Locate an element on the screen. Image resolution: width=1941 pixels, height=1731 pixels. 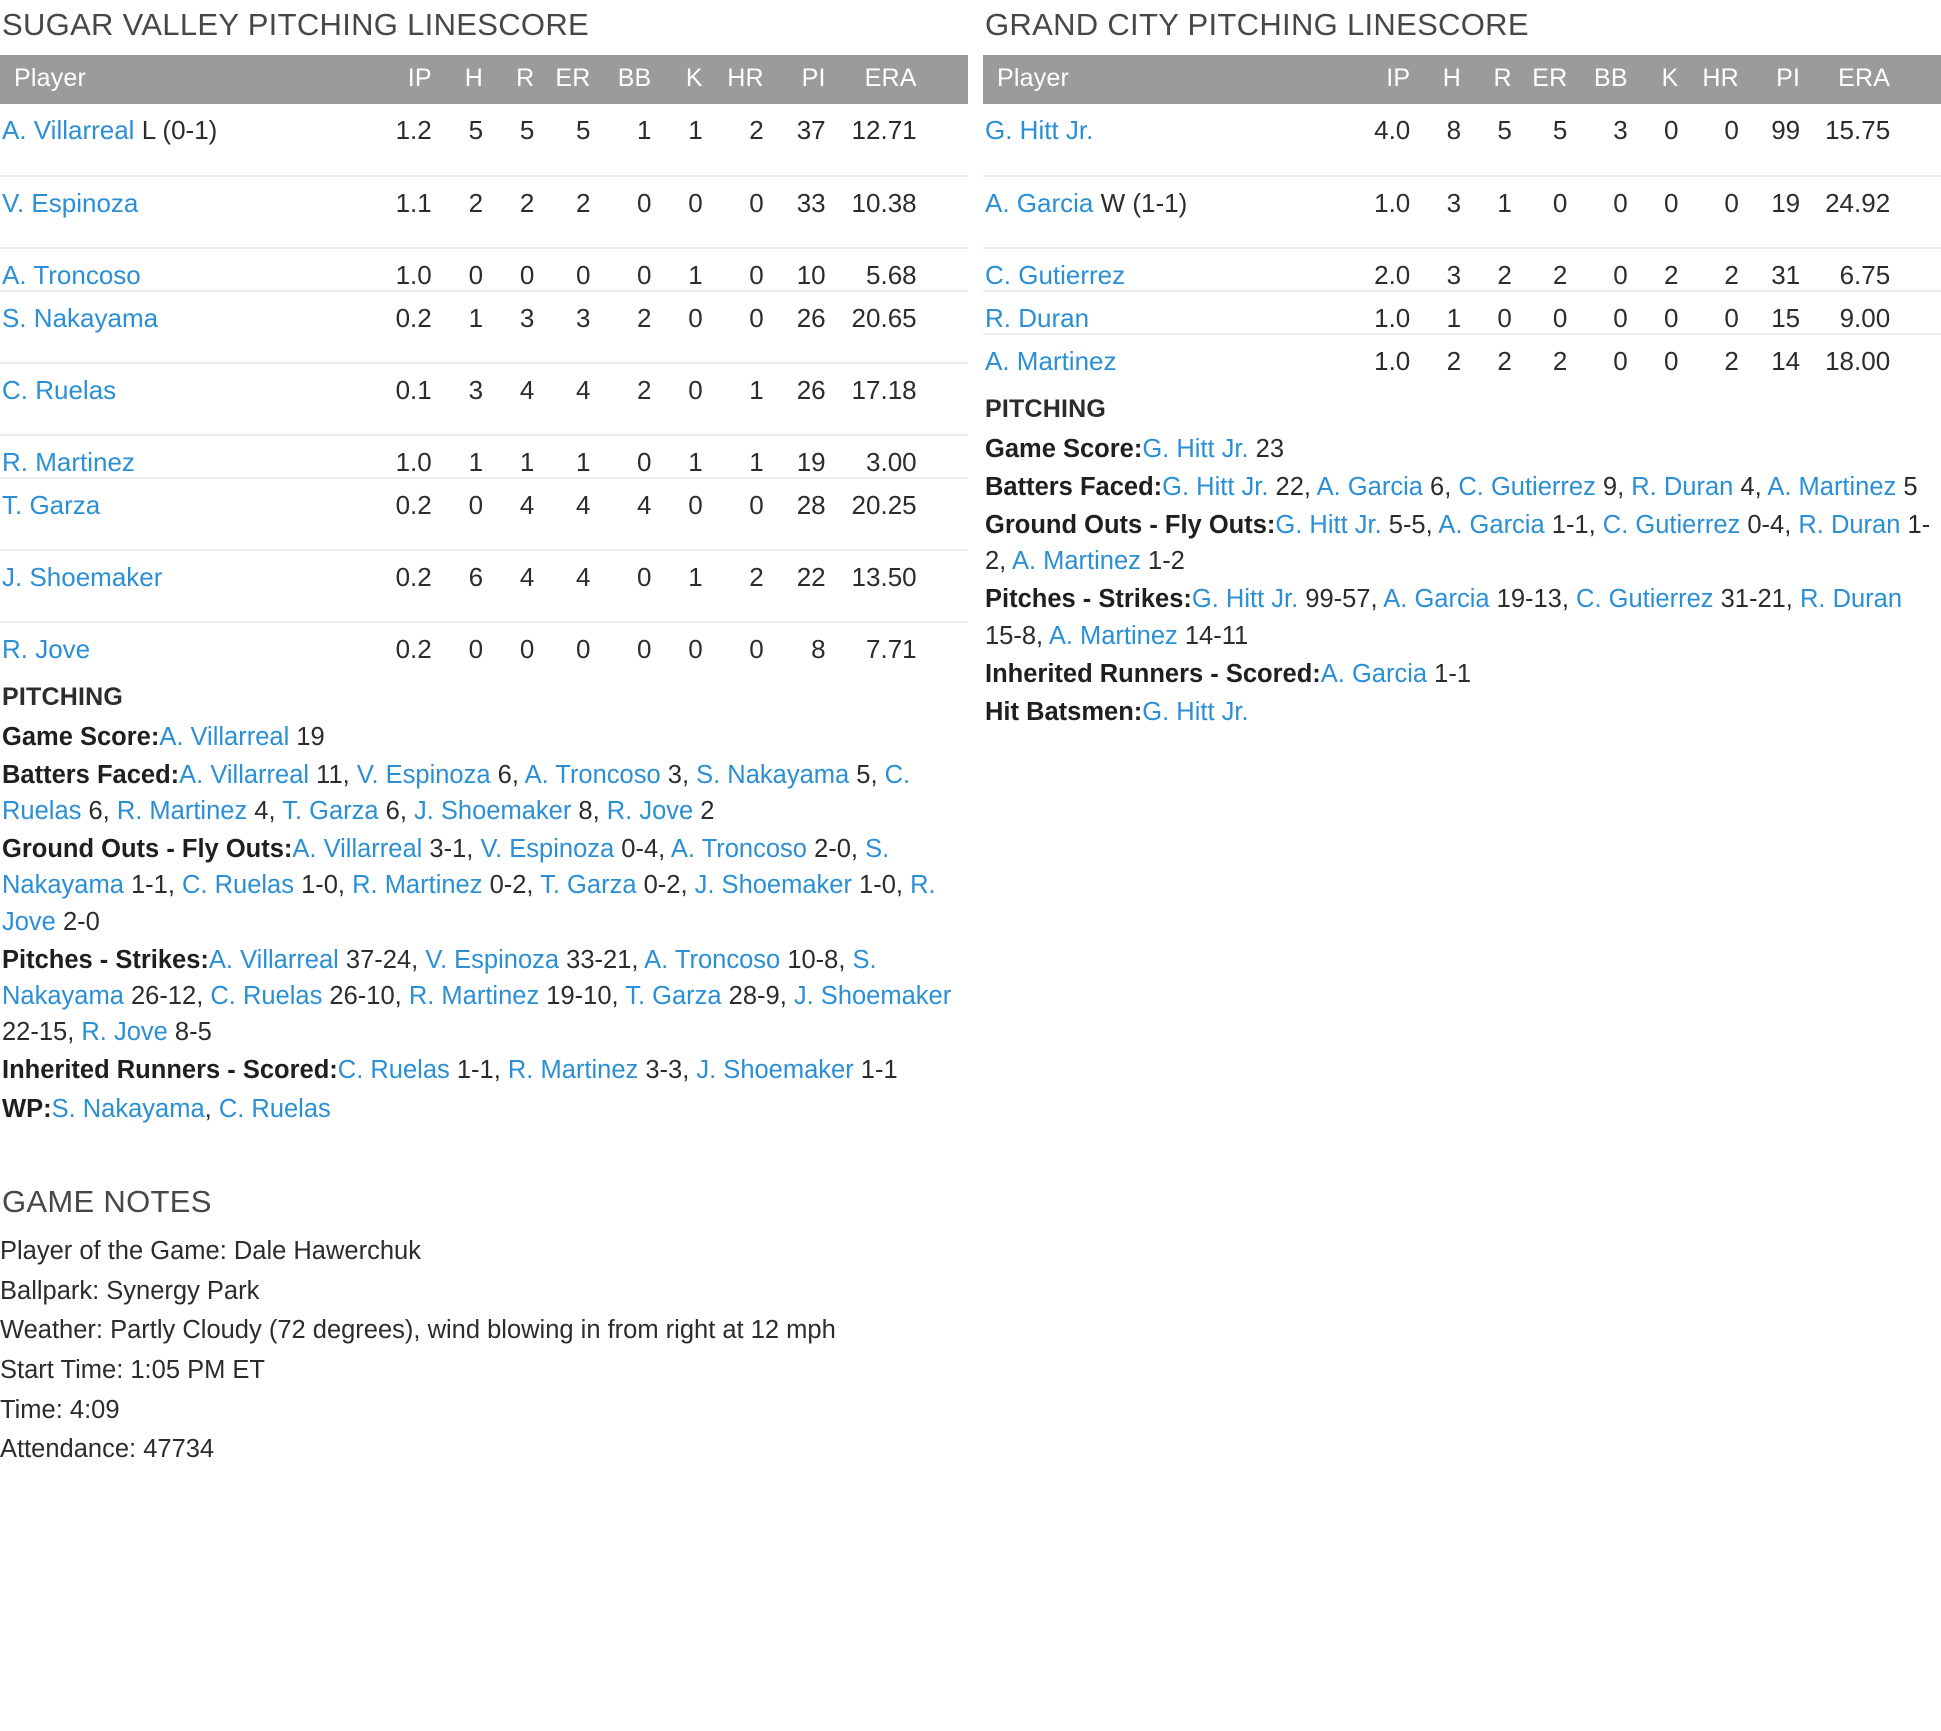
pitching-notes-heading: PITCHING is located at coordinates (63, 697).